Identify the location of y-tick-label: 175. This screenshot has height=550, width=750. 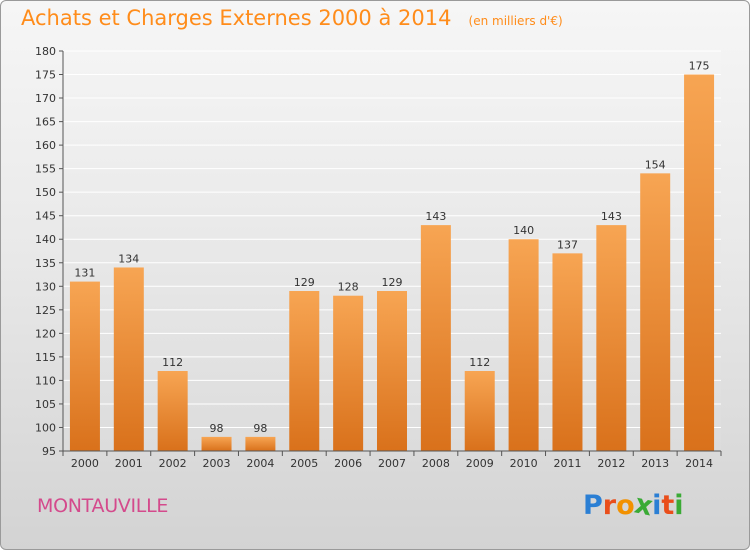
(45, 75).